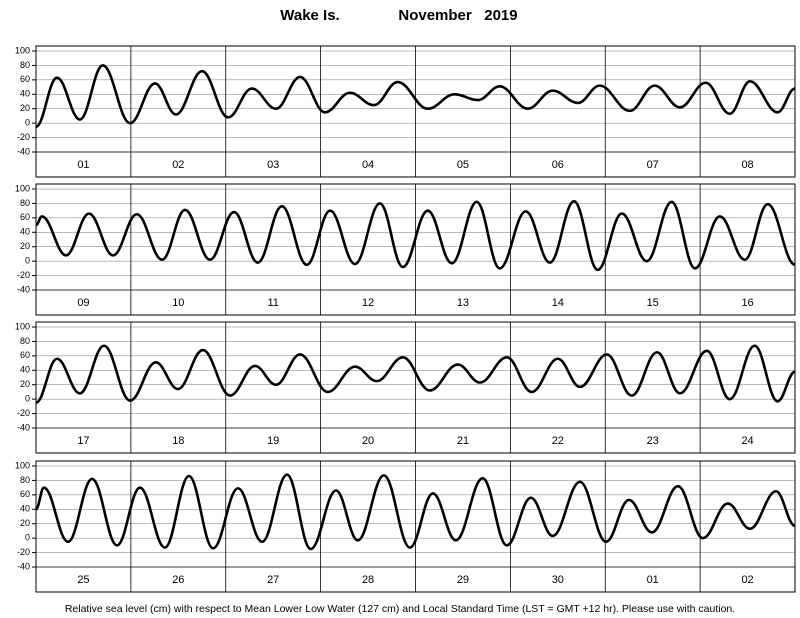 This screenshot has width=800, height=618. What do you see at coordinates (368, 441) in the screenshot?
I see `day-label: 20` at bounding box center [368, 441].